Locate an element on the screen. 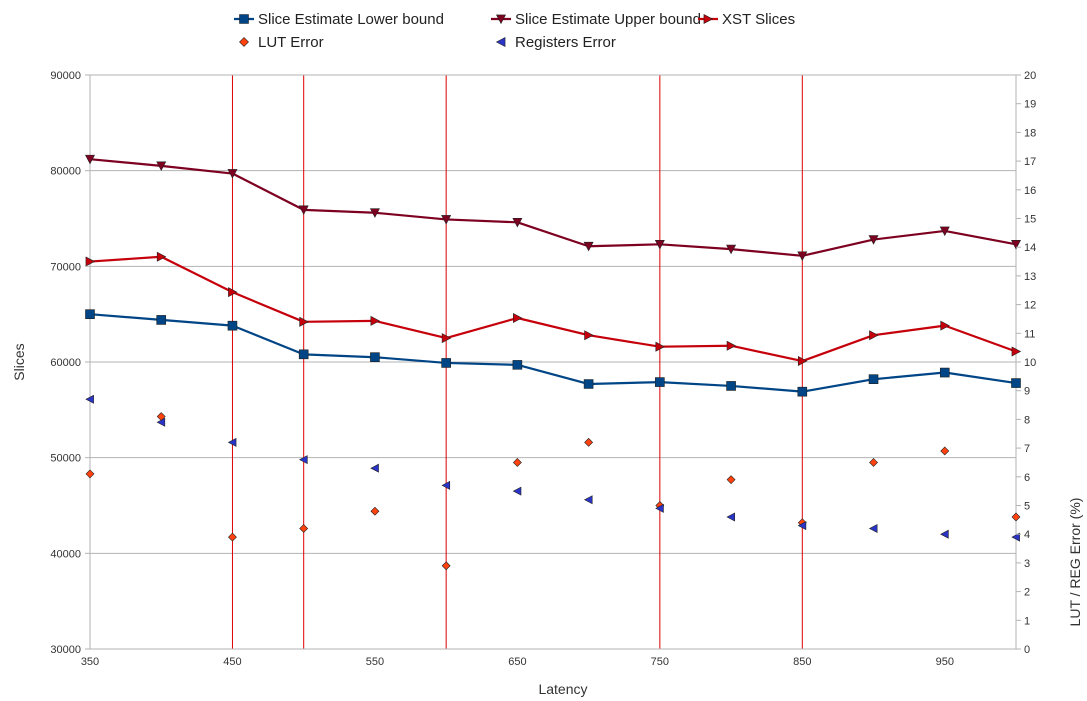 The width and height of the screenshot is (1087, 701). y2-tick-label-14: 14 is located at coordinates (1030, 248).